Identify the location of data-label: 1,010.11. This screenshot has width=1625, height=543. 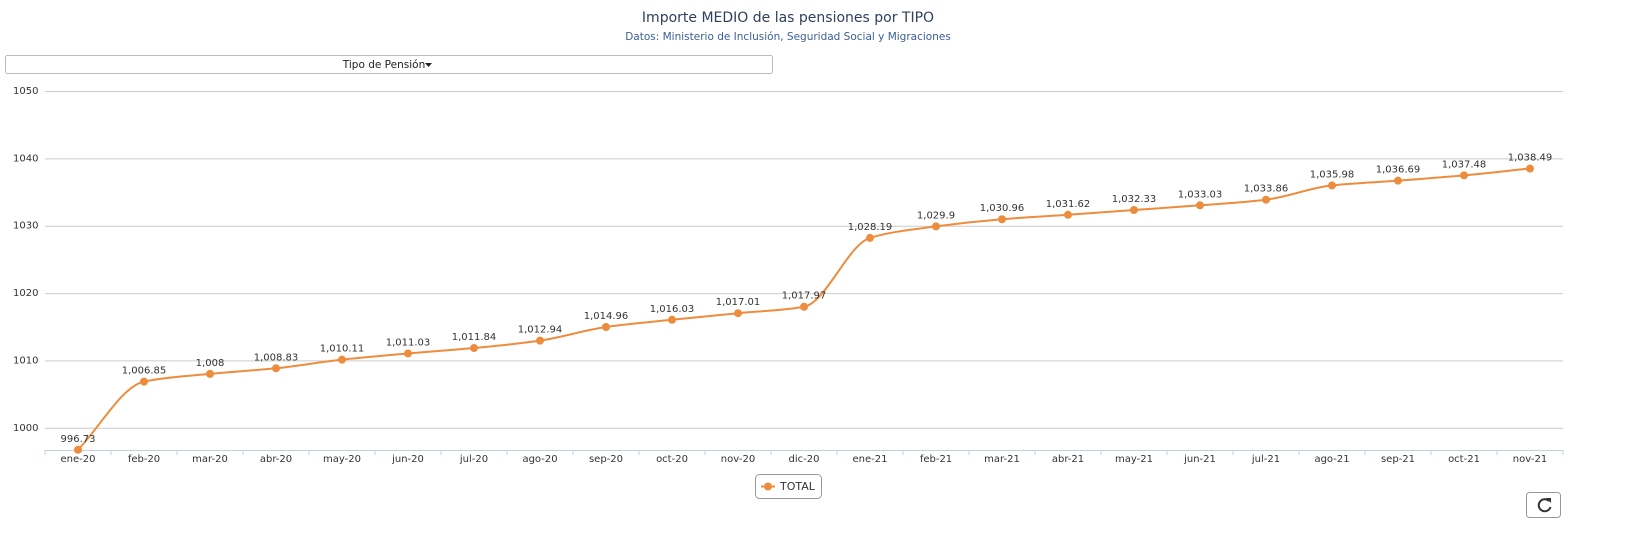
(342, 349).